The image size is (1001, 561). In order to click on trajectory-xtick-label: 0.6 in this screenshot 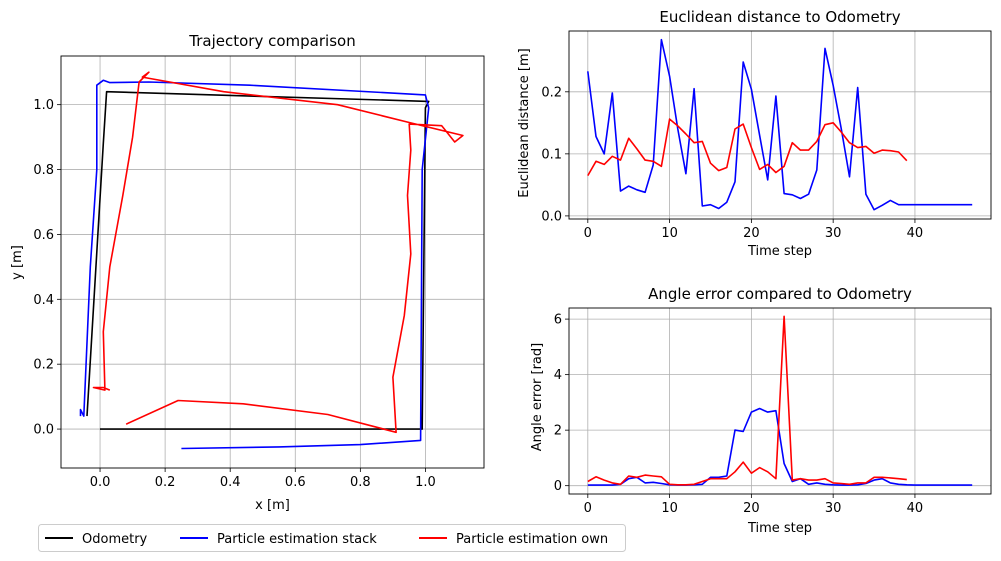, I will do `click(295, 482)`.